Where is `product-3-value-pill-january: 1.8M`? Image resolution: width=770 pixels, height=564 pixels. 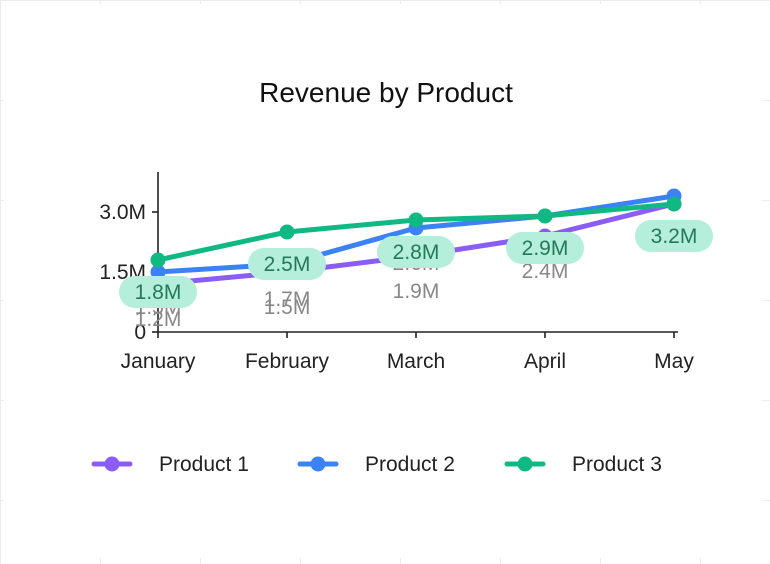
product-3-value-pill-january: 1.8M is located at coordinates (158, 292).